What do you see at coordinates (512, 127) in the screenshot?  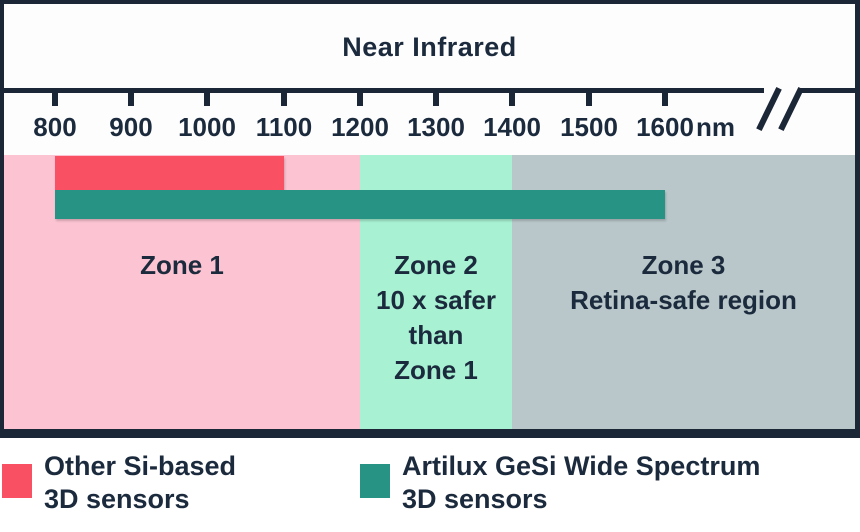 I see `axis-tick-label: 1400` at bounding box center [512, 127].